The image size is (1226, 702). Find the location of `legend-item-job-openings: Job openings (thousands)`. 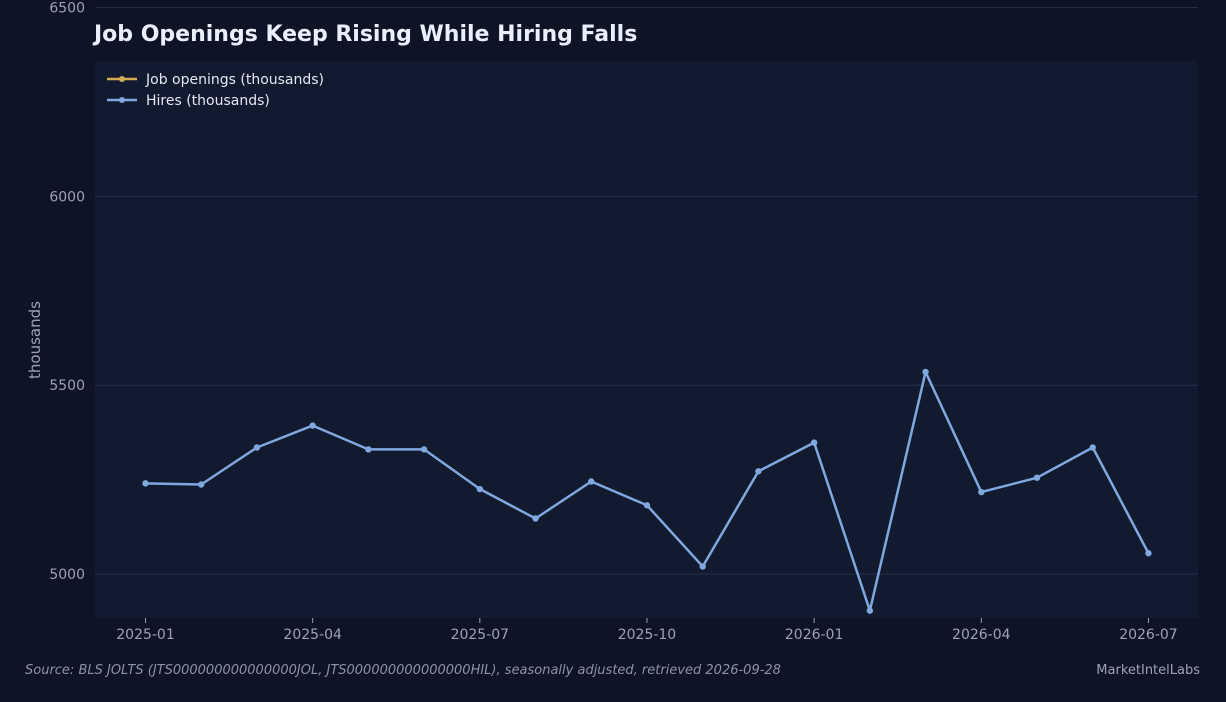

legend-item-job-openings: Job openings (thousands) is located at coordinates (215, 80).